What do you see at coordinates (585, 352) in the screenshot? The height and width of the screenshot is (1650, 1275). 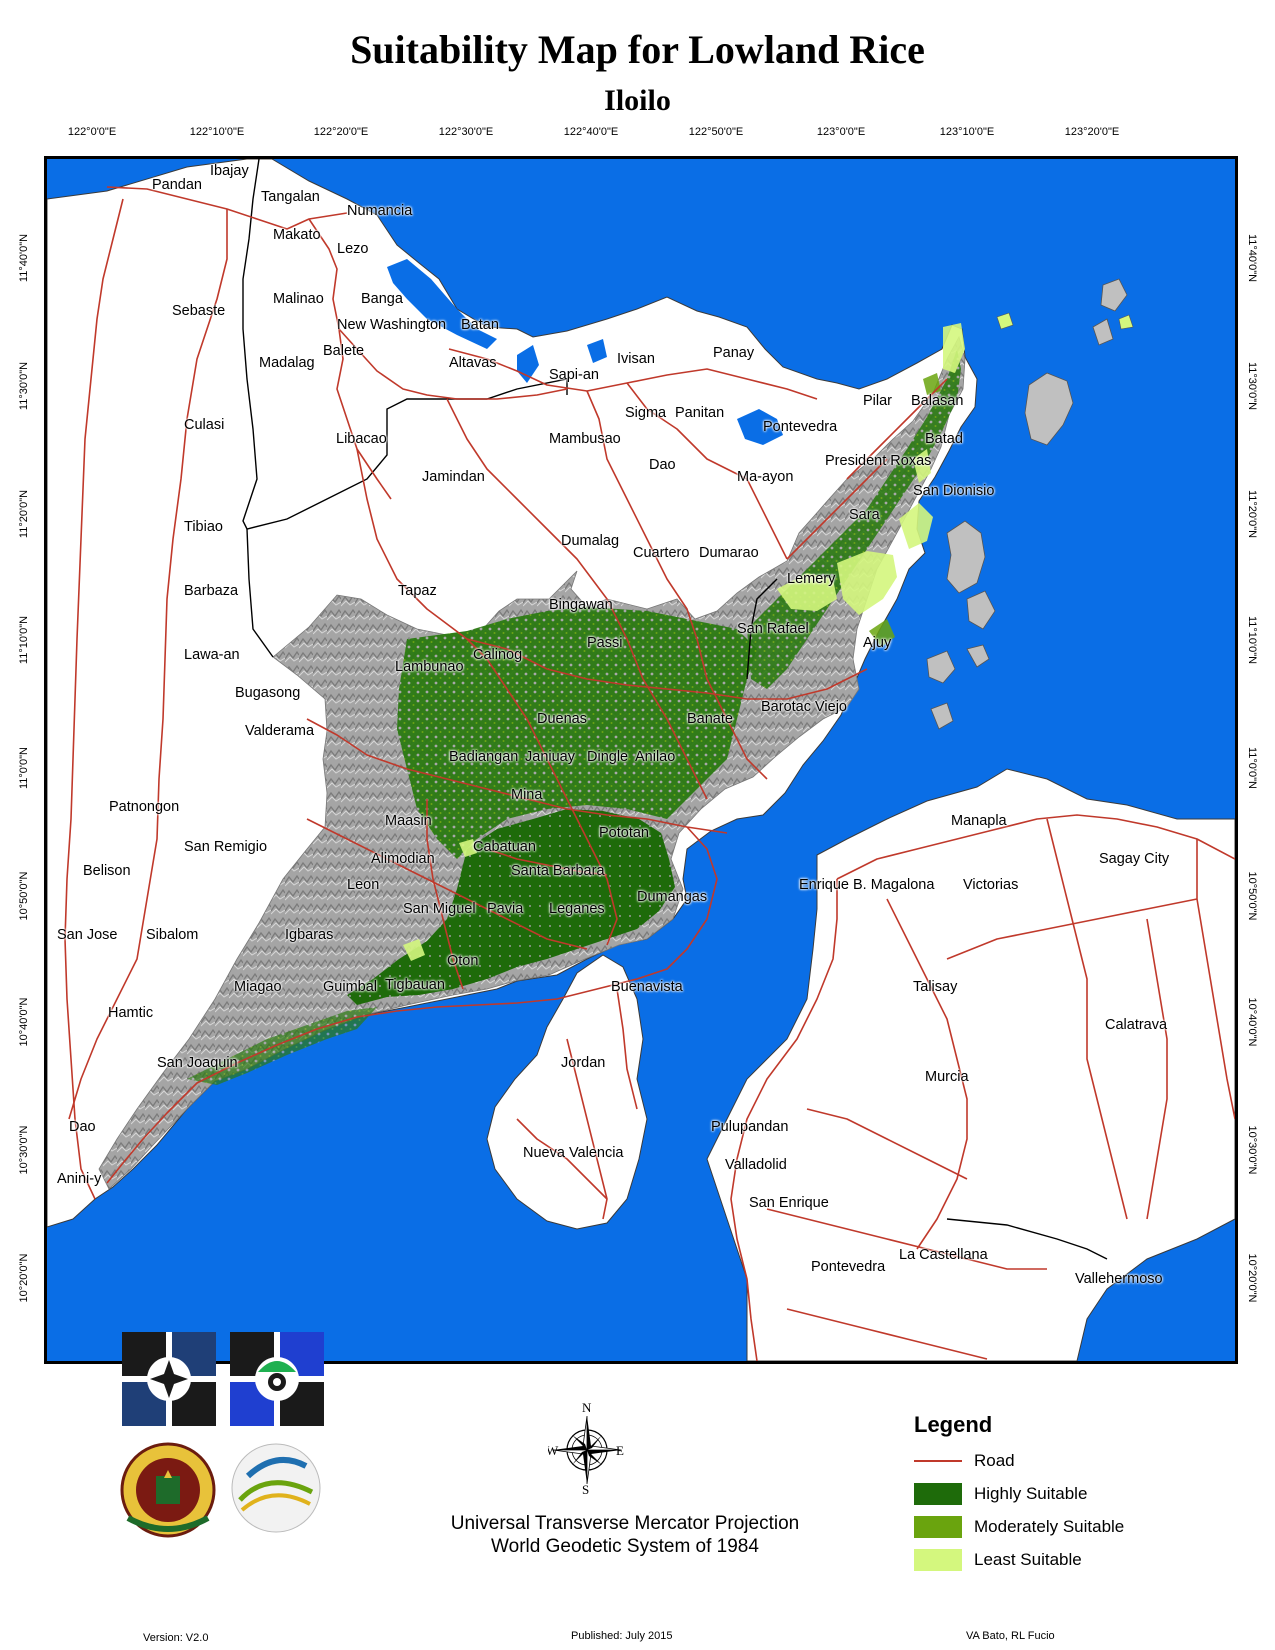 I see `inlets` at bounding box center [585, 352].